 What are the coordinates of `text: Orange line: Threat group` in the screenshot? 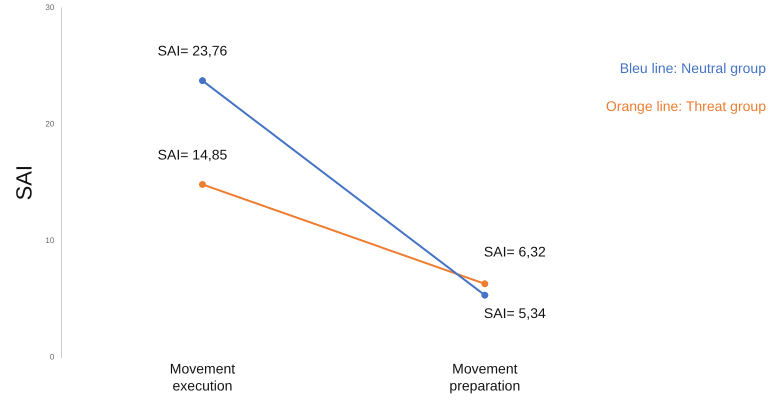 It's located at (686, 106).